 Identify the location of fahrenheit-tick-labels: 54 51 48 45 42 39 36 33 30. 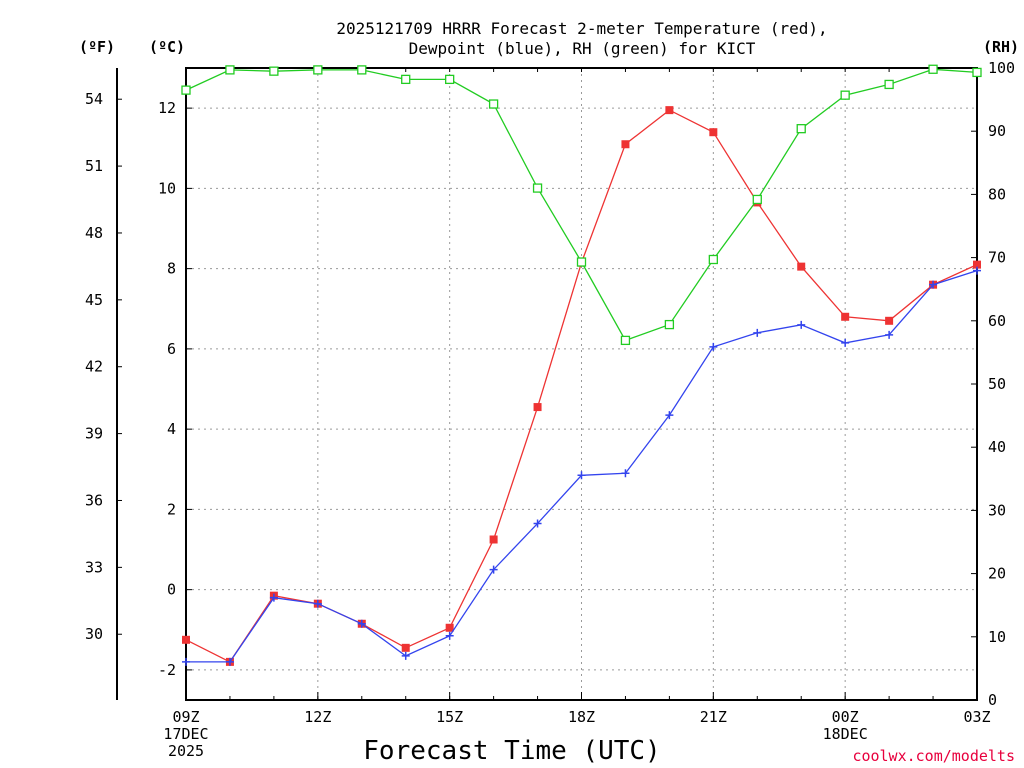
(94, 366).